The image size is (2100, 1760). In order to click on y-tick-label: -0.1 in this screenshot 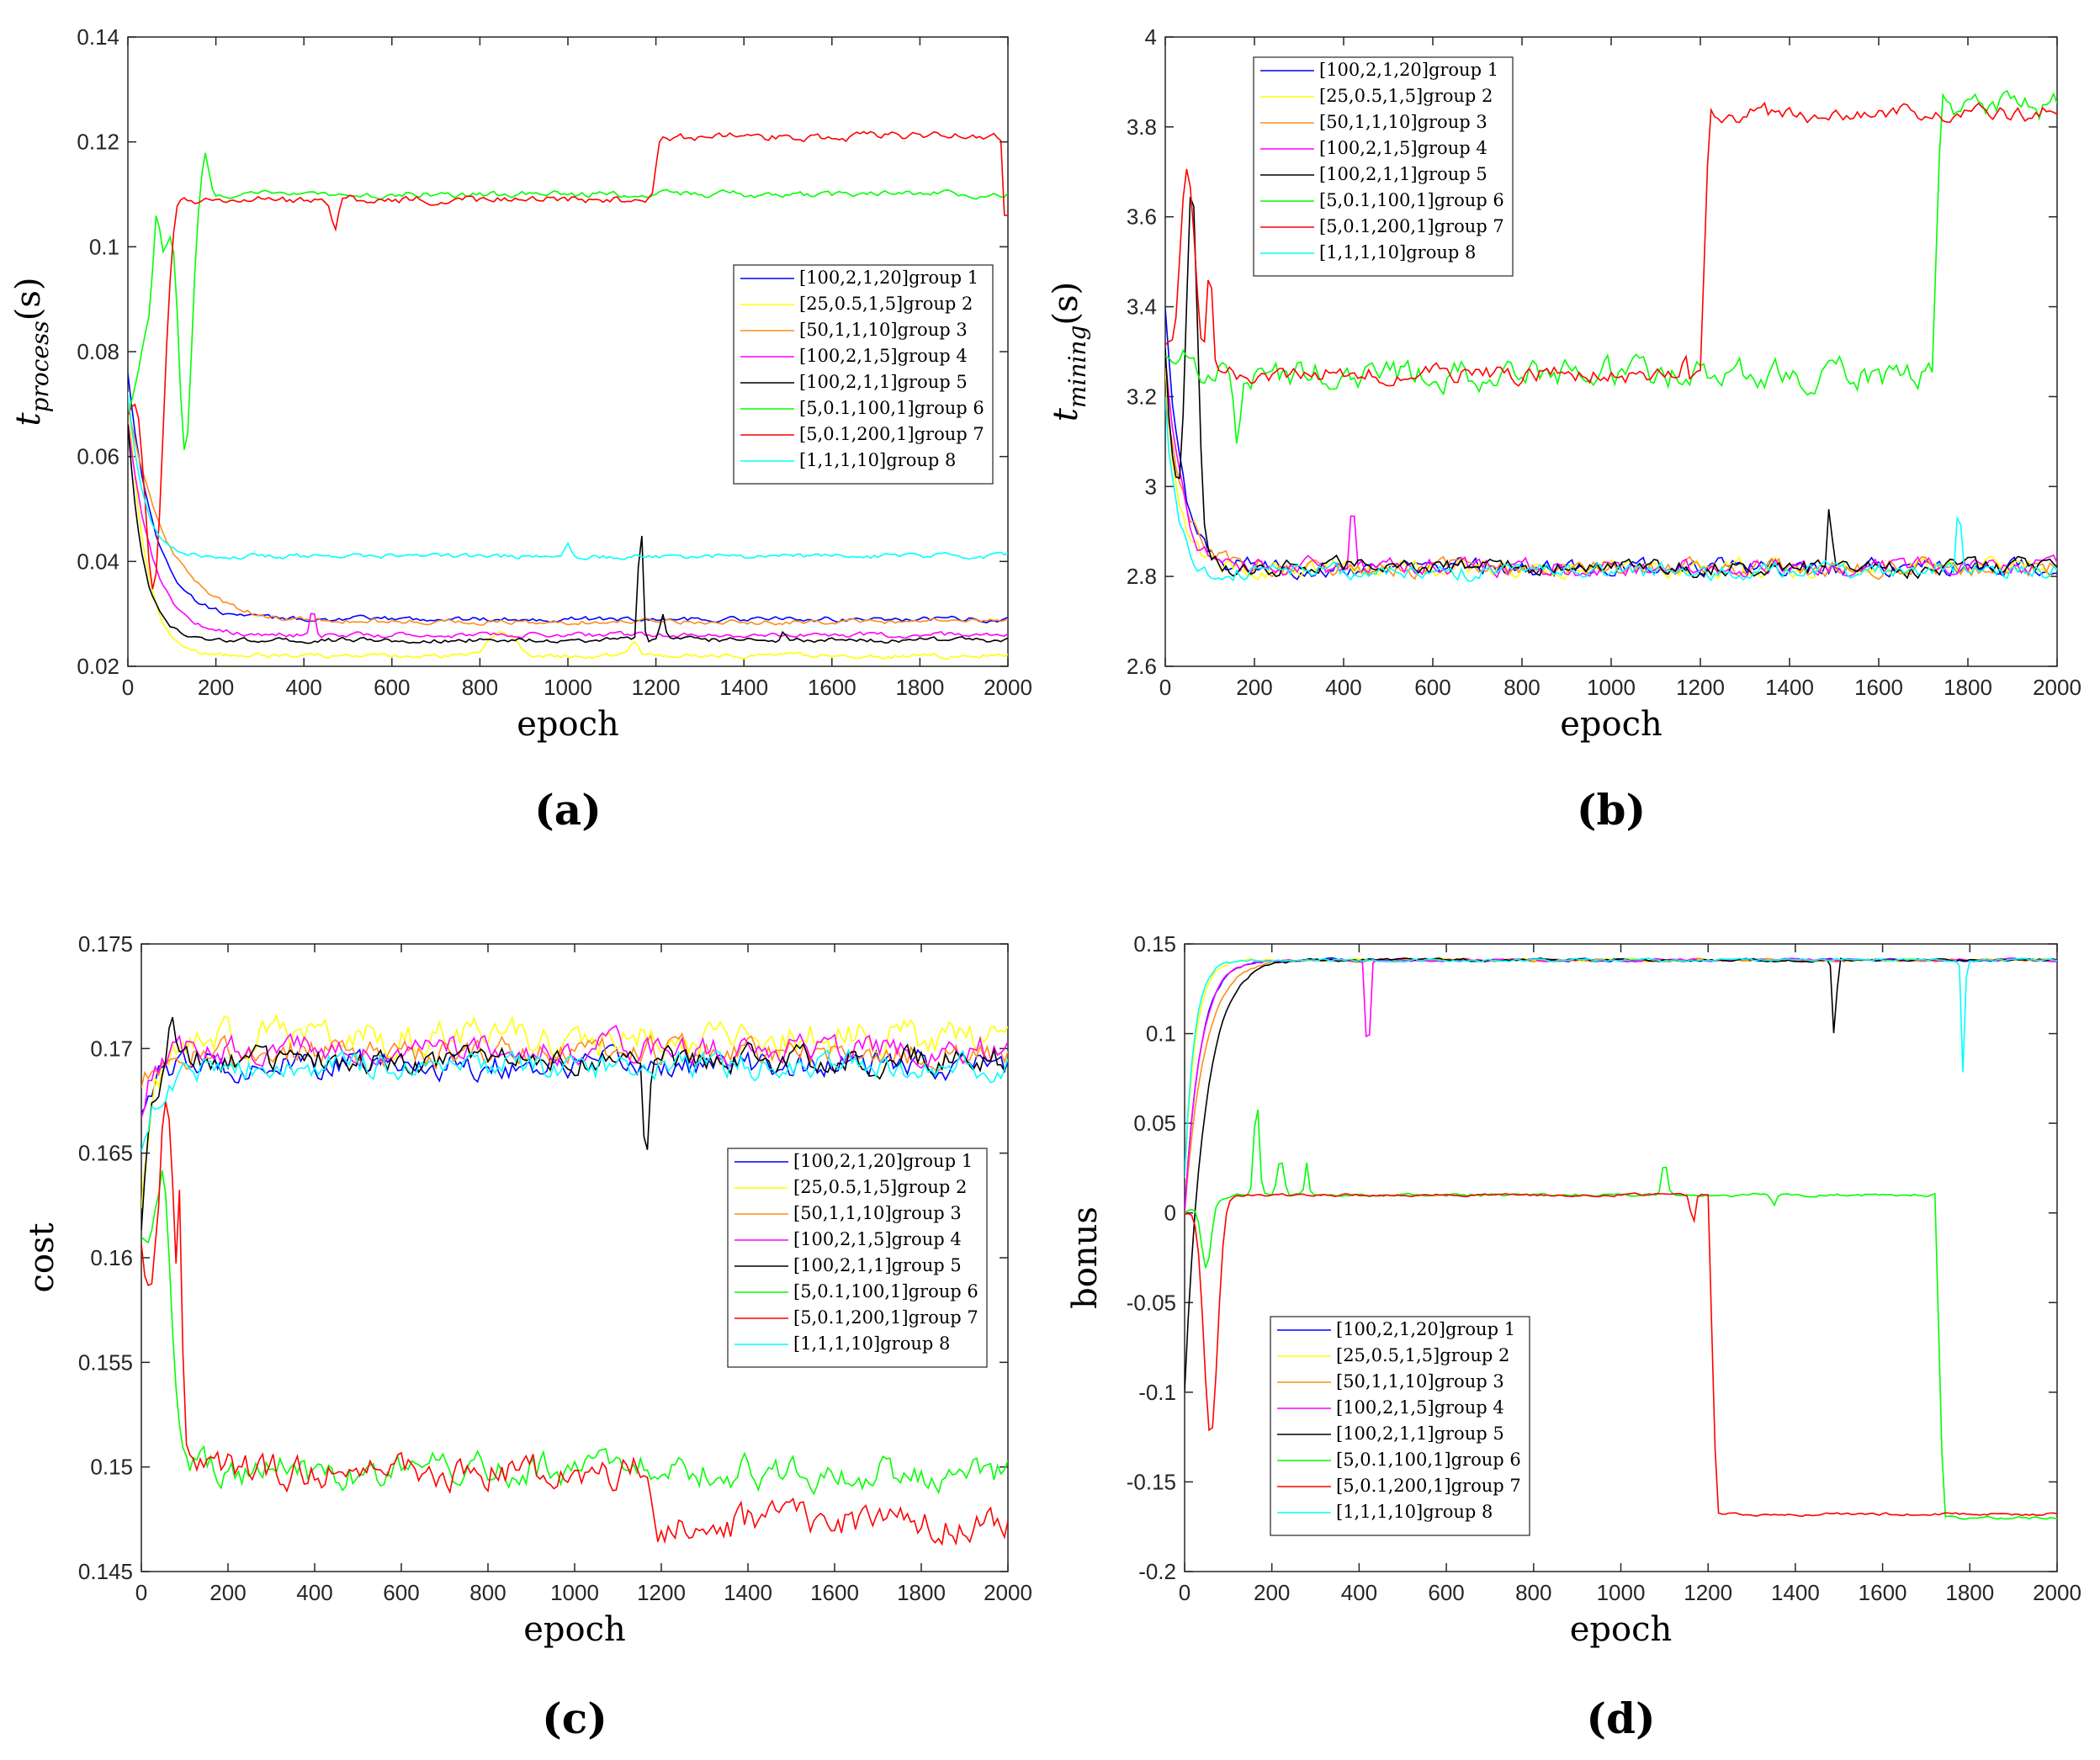, I will do `click(1157, 1392)`.